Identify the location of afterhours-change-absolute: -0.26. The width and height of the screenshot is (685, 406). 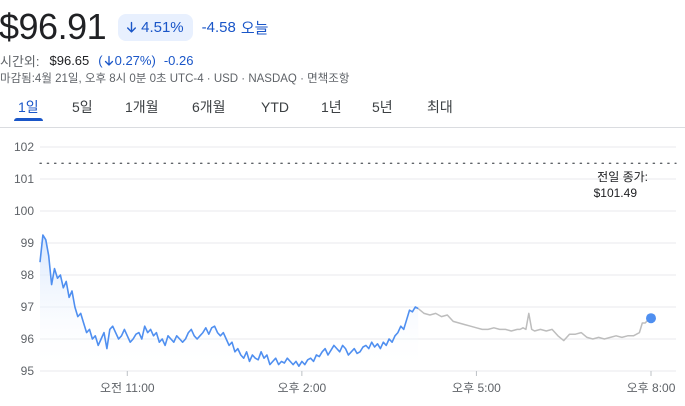
(178, 60).